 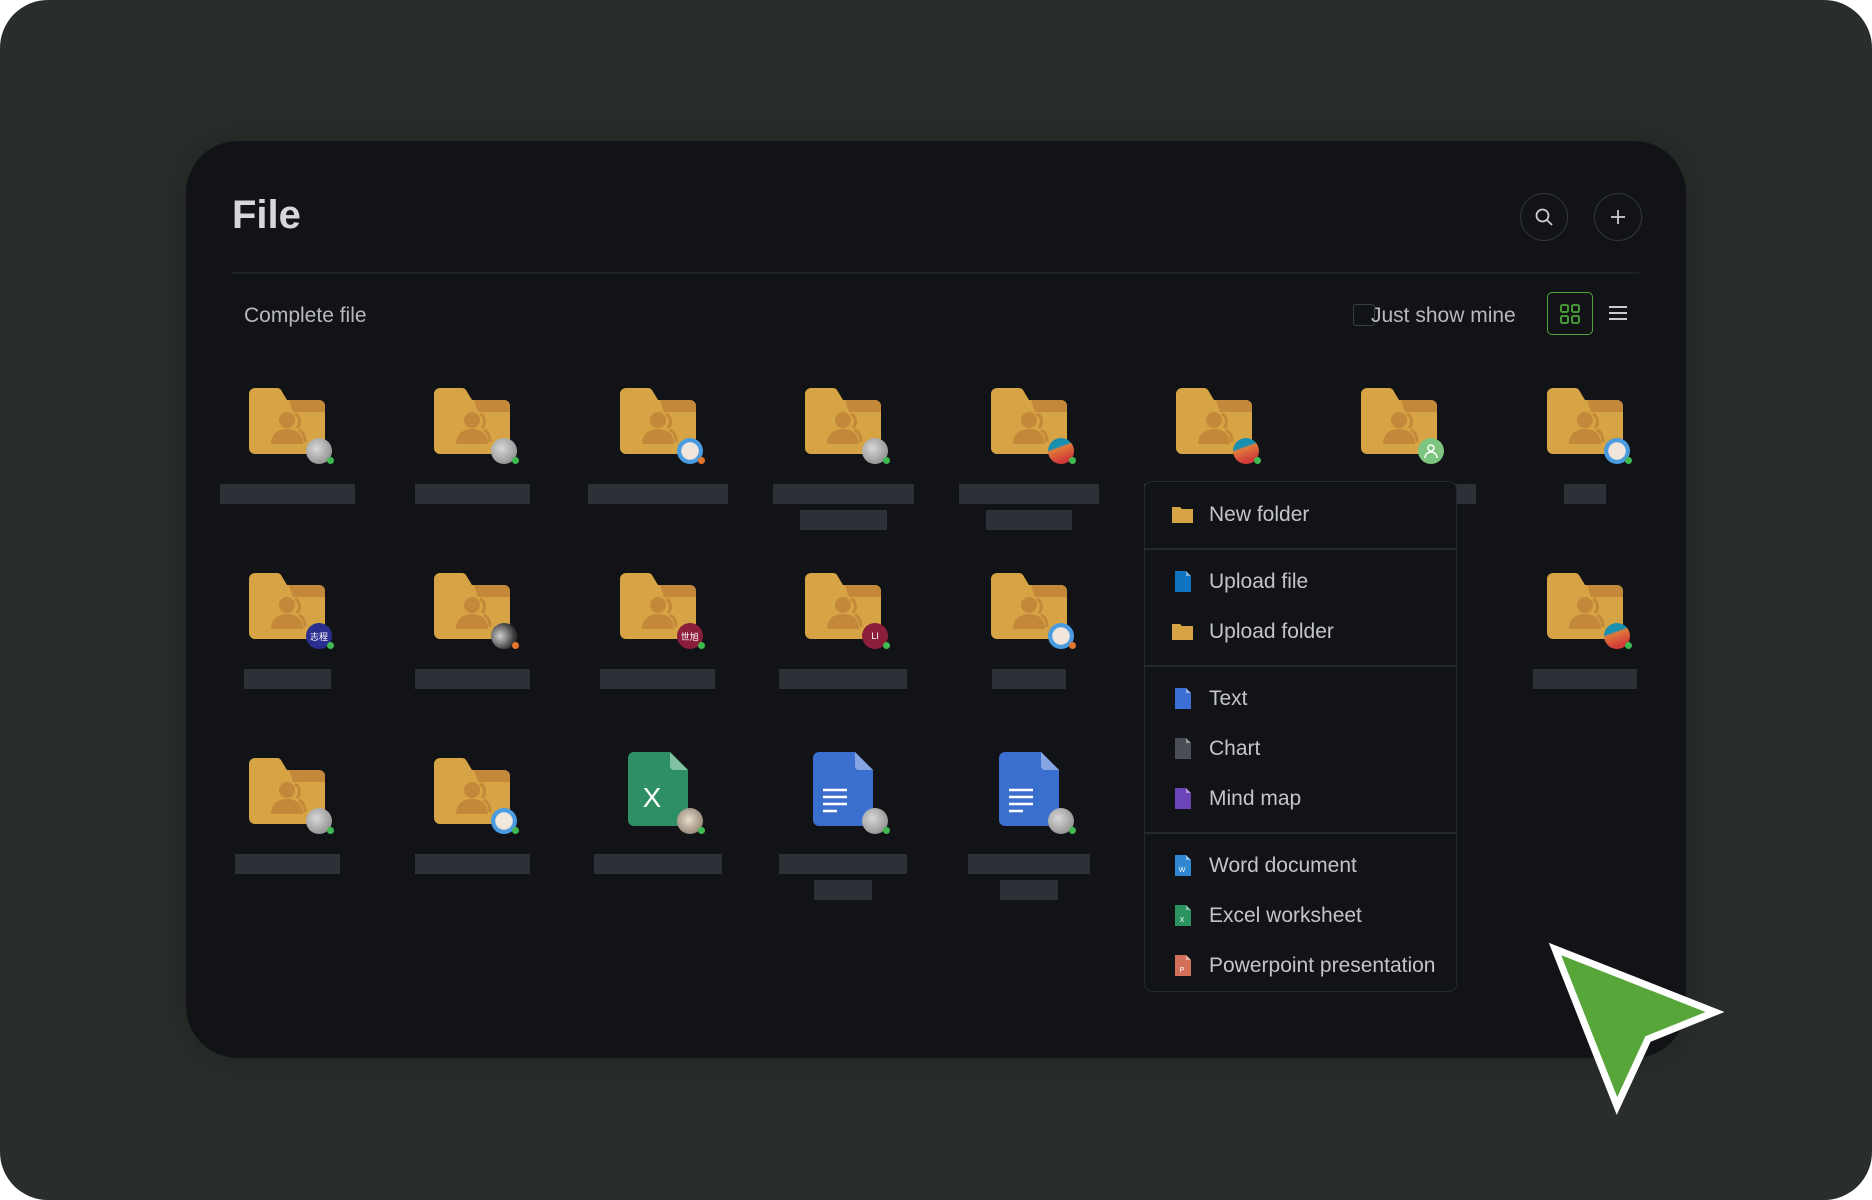 What do you see at coordinates (1443, 315) in the screenshot?
I see `just-show-mine-label: Just show mine` at bounding box center [1443, 315].